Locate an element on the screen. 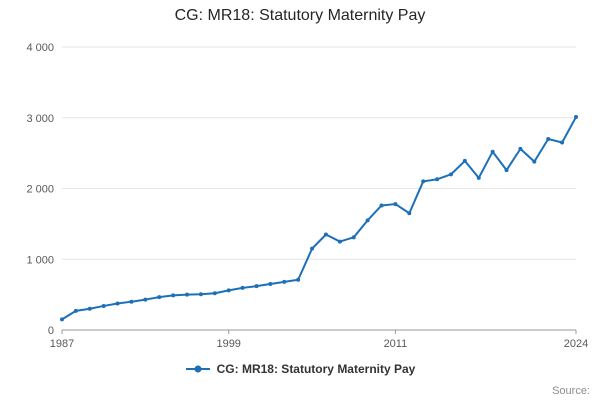  svg-text: 1987 is located at coordinates (62, 344).